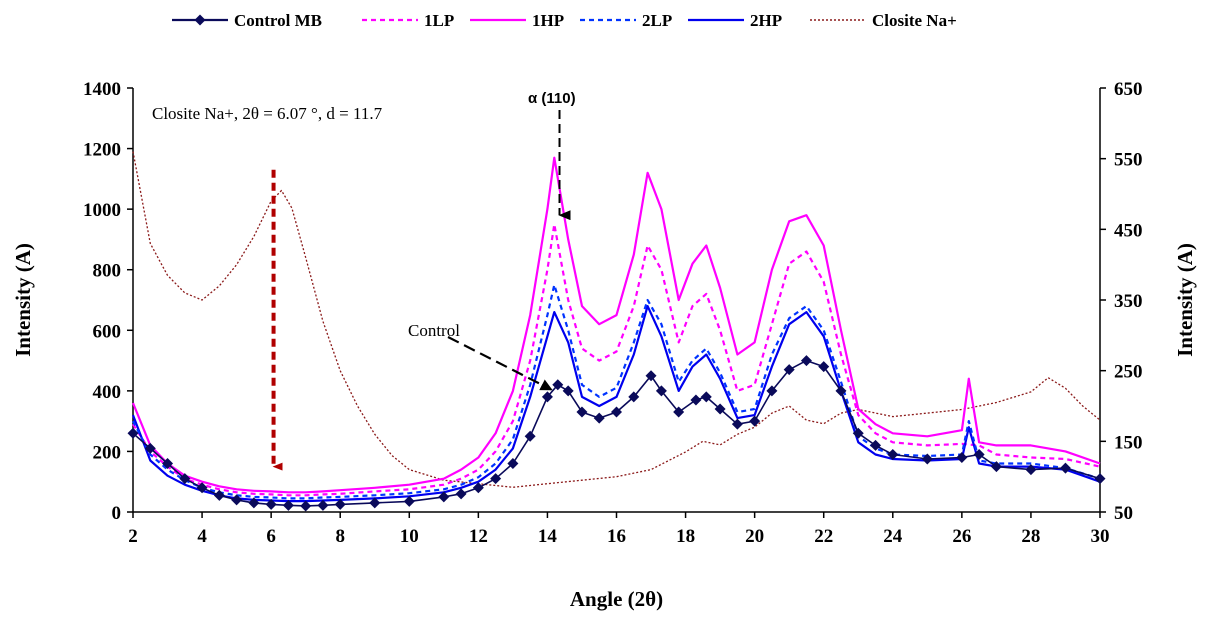 The width and height of the screenshot is (1206, 625). I want to click on closite-peak-annotation: Closite Na+, 2θ = 6.07 °, d = 11.7, so click(267, 113).